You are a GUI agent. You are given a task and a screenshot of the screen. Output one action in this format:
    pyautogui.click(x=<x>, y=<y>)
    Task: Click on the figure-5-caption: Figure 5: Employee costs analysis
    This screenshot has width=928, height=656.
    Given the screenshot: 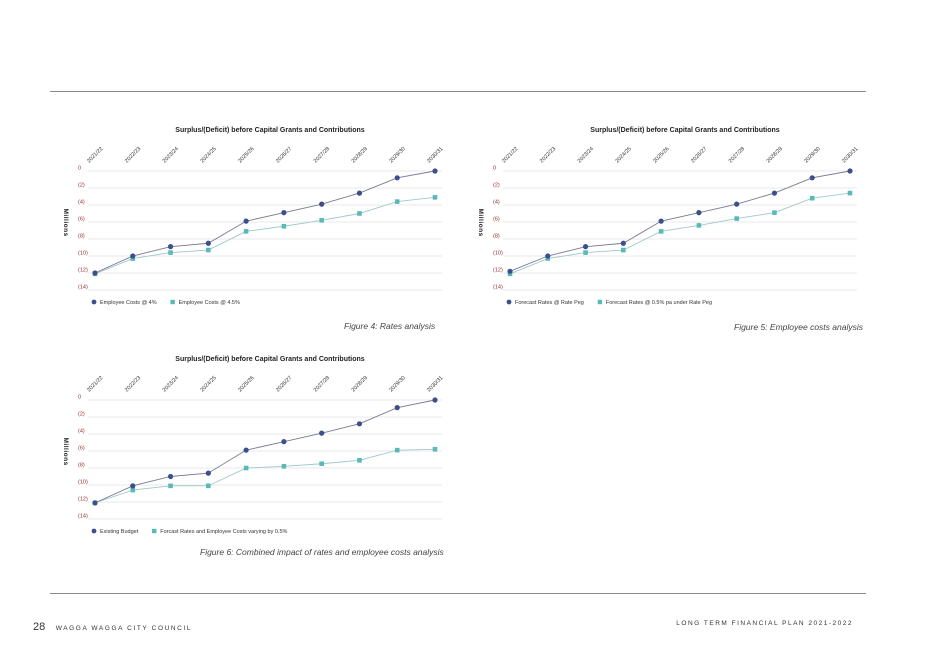 What is the action you would take?
    pyautogui.click(x=798, y=327)
    